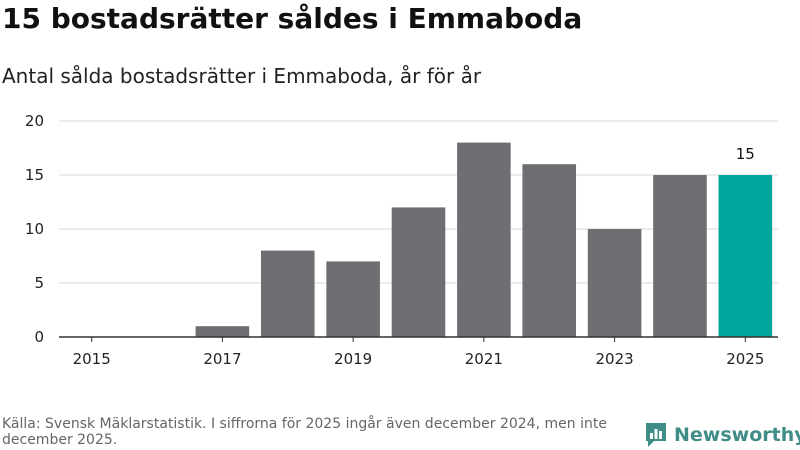  Describe the element at coordinates (222, 359) in the screenshot. I see `x-tick-label: 2017` at that location.